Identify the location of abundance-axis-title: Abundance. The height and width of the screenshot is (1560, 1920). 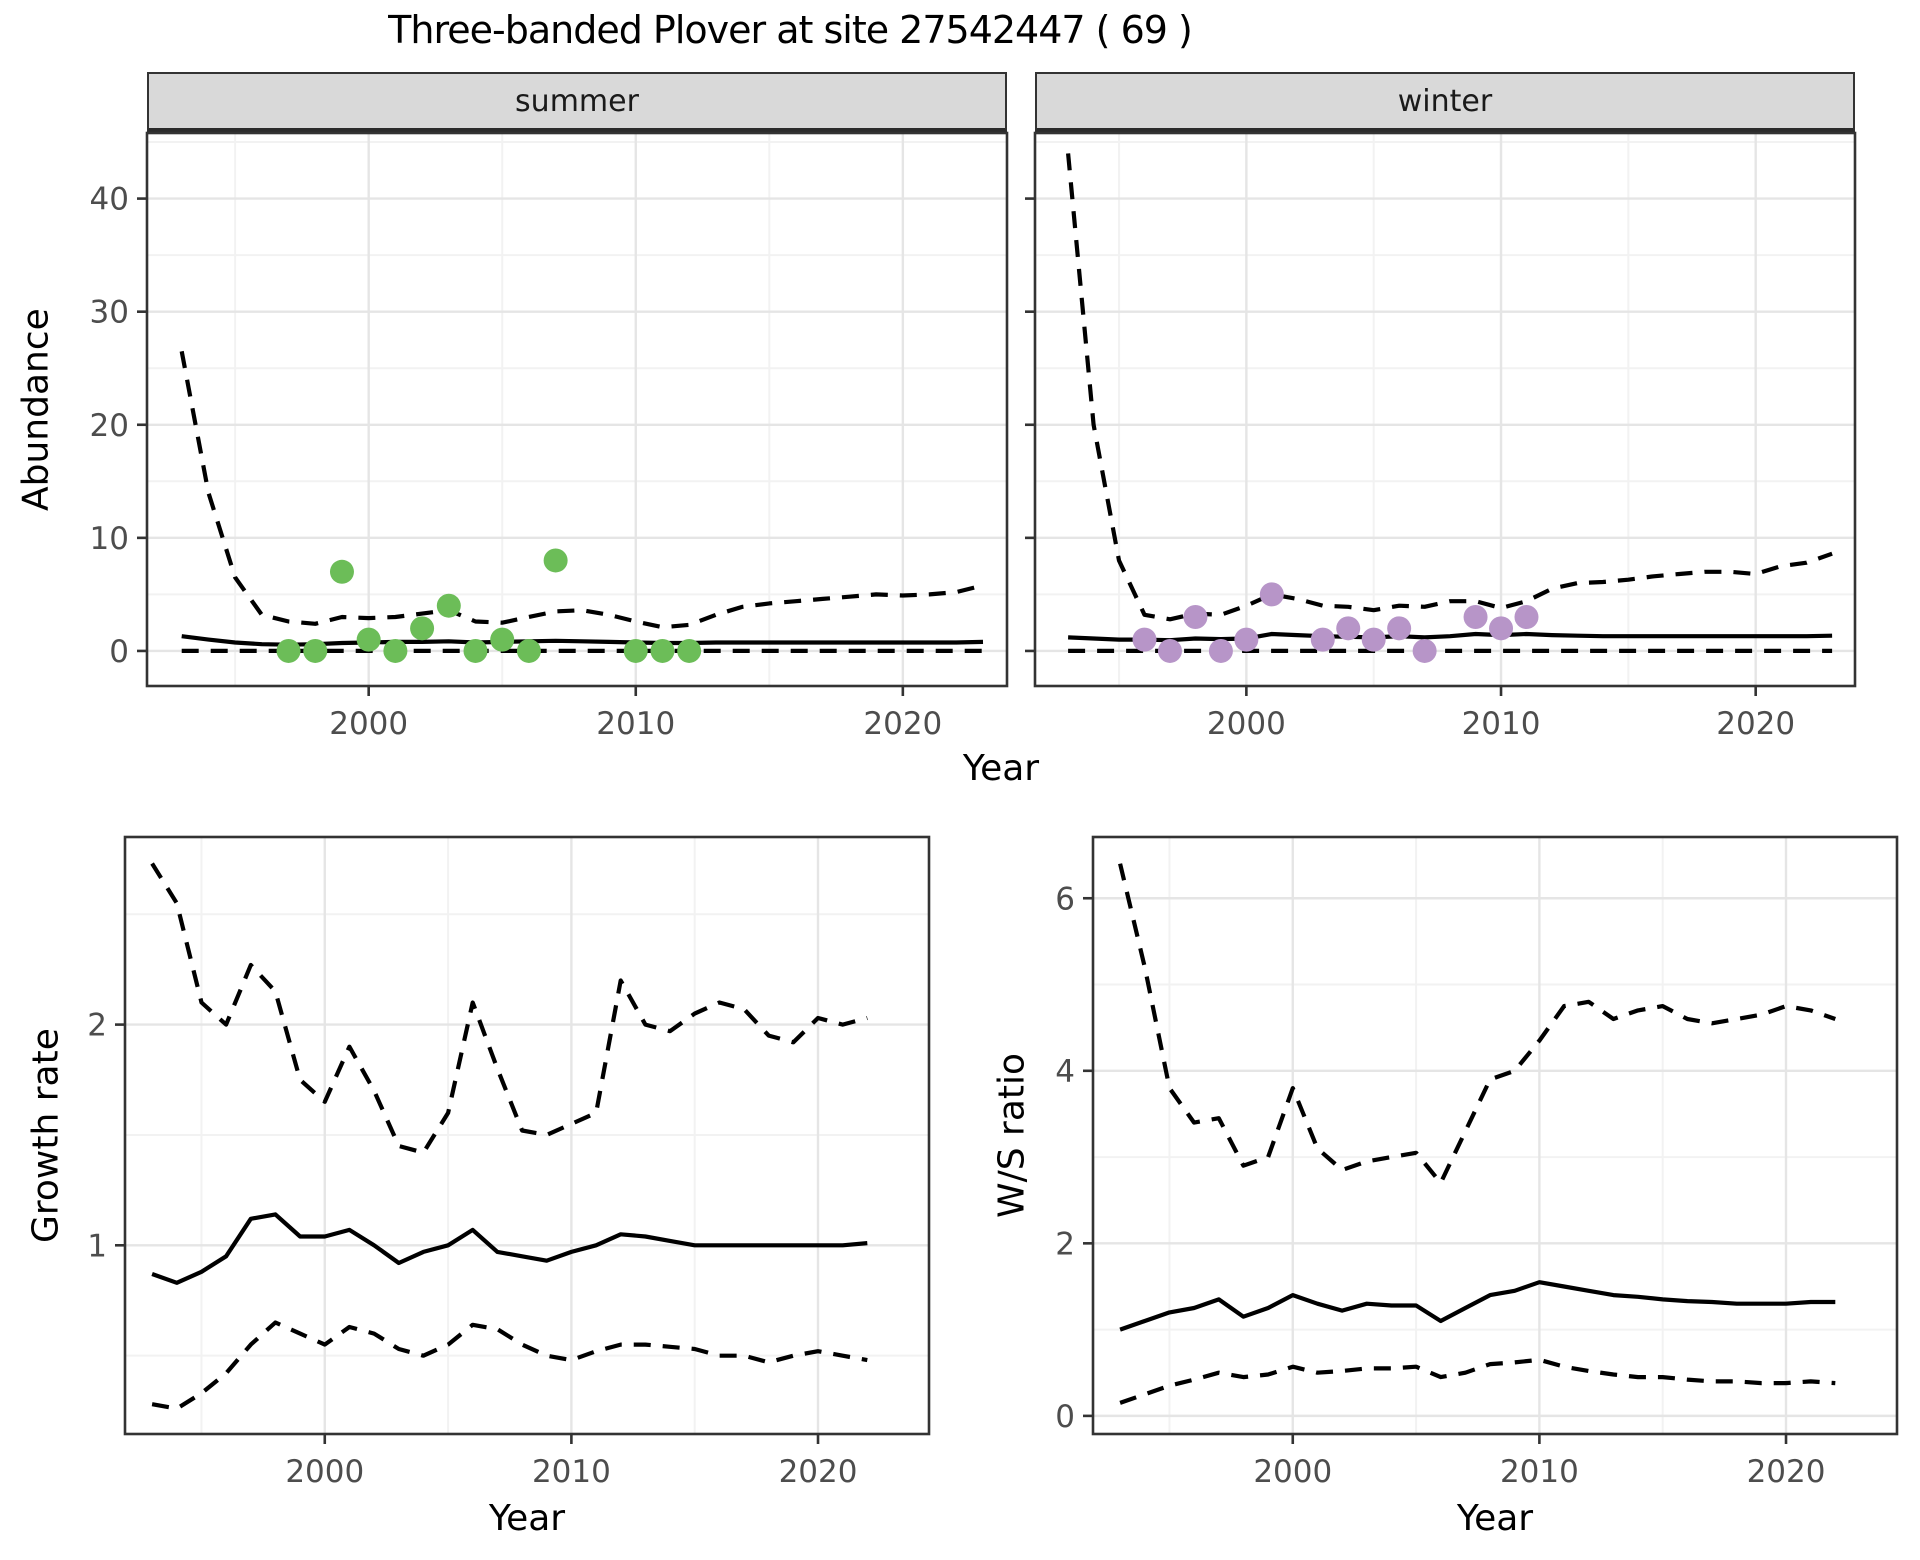
(36, 409).